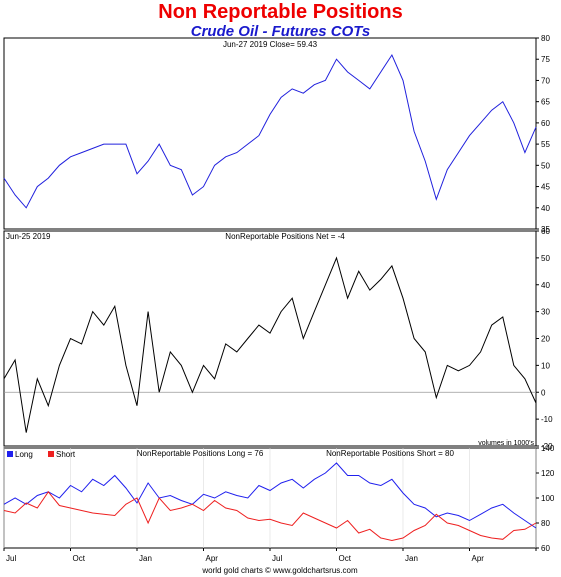 The width and height of the screenshot is (561, 577). I want to click on month-x-axis: Jul Oct Jan Apr Jul Oct Jan Apr, so click(270, 555).